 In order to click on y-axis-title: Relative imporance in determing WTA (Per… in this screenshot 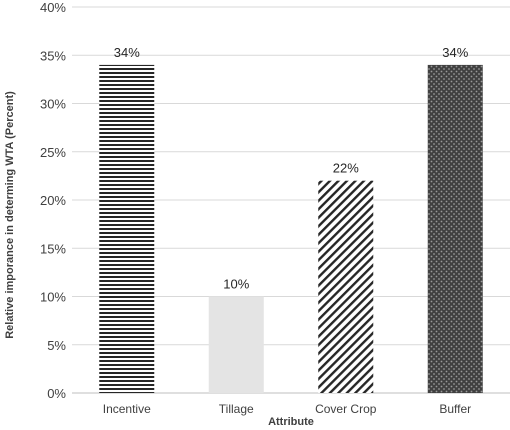, I will do `click(10, 215)`.